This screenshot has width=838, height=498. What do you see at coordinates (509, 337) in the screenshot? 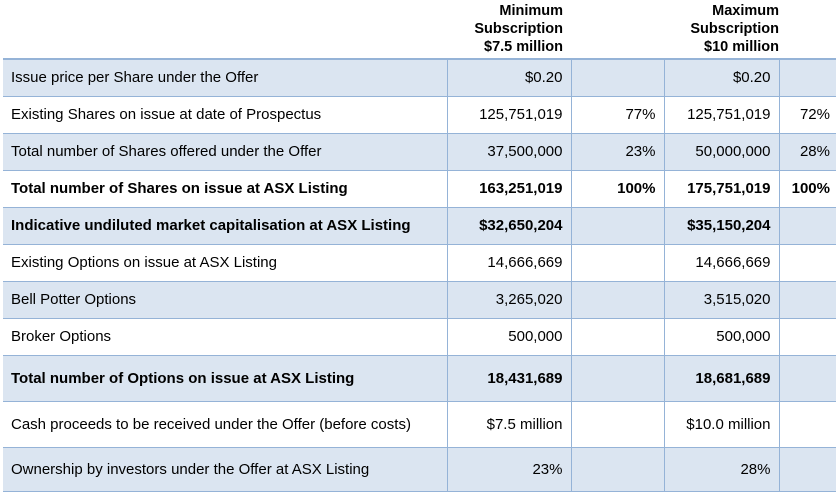
I see `min-value-cell: 500,000` at bounding box center [509, 337].